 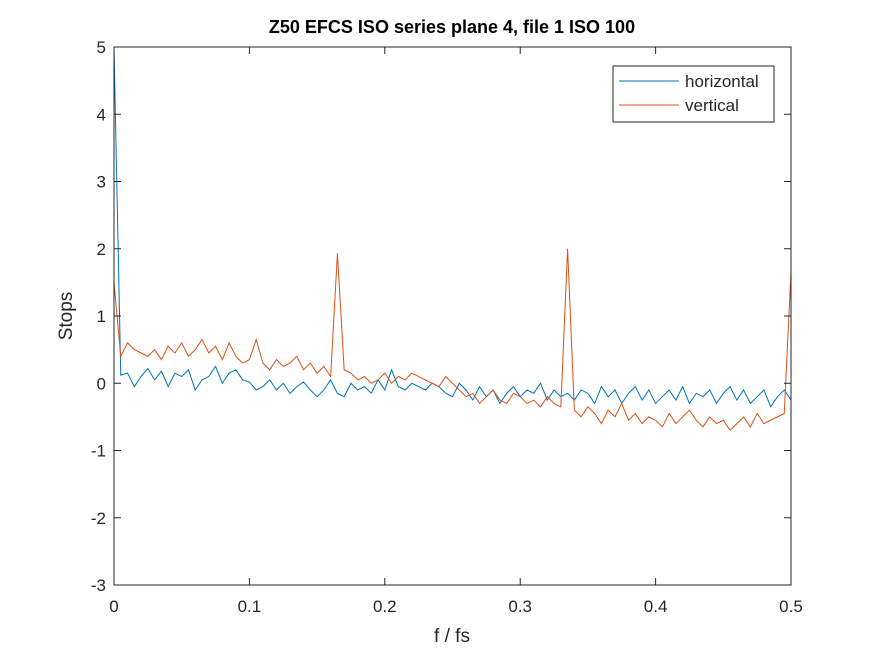 What do you see at coordinates (101, 47) in the screenshot?
I see `y-tick-label: 5` at bounding box center [101, 47].